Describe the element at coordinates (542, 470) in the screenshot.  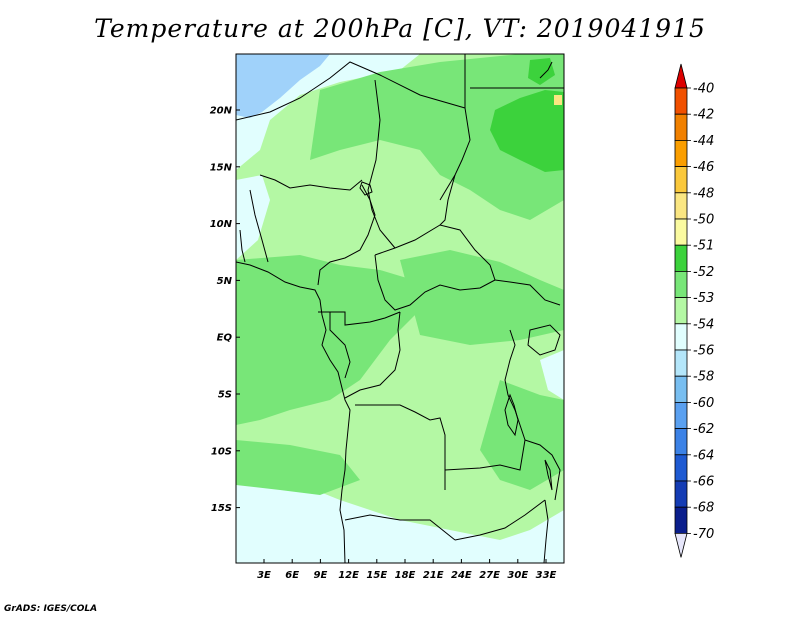
I see `border-tanzania` at that location.